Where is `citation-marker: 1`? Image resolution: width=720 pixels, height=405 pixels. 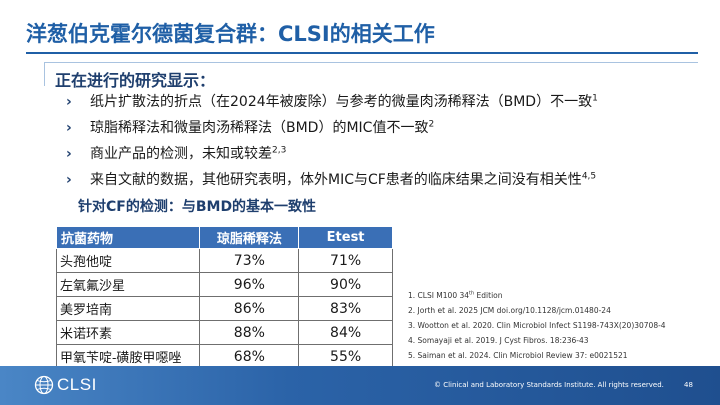
citation-marker: 1 is located at coordinates (595, 98).